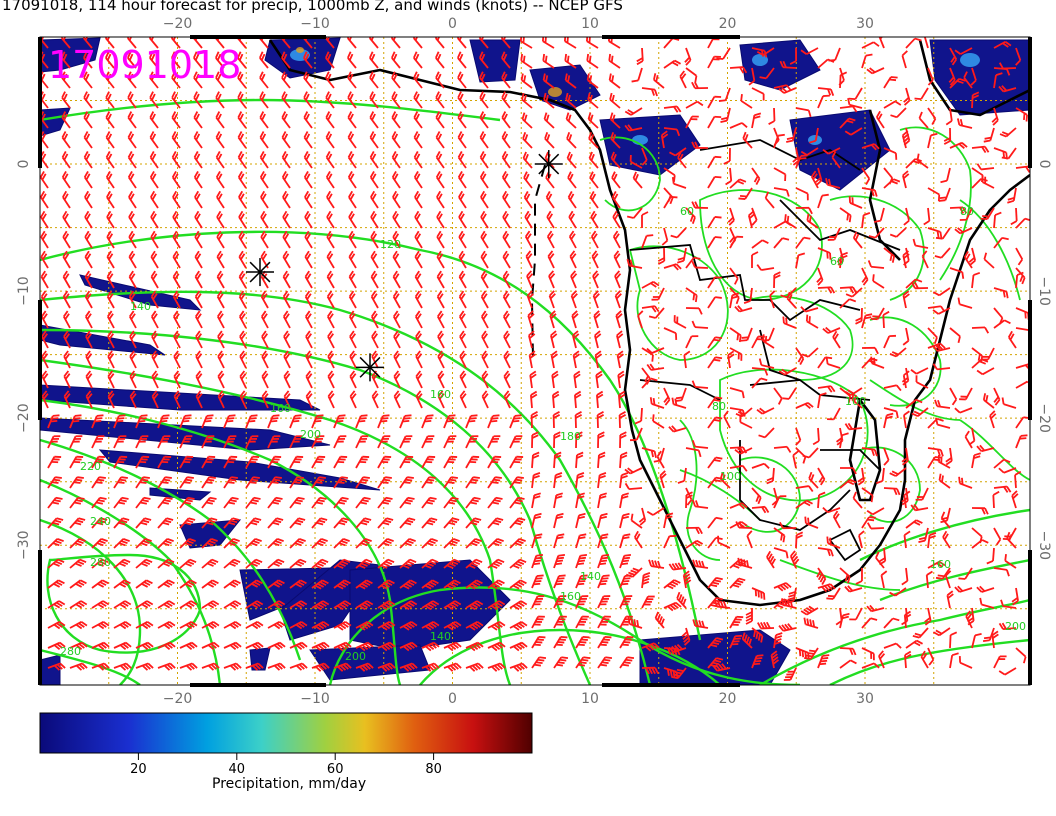 The width and height of the screenshot is (1056, 816). What do you see at coordinates (452, 24) in the screenshot?
I see `lon-tick-top: 0` at bounding box center [452, 24].